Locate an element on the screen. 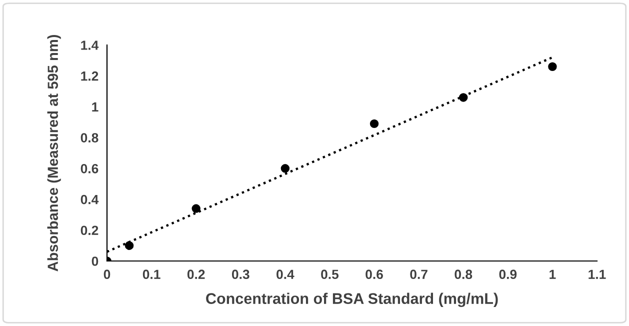 The image size is (629, 326). x-tick-label: 0.2 is located at coordinates (196, 275).